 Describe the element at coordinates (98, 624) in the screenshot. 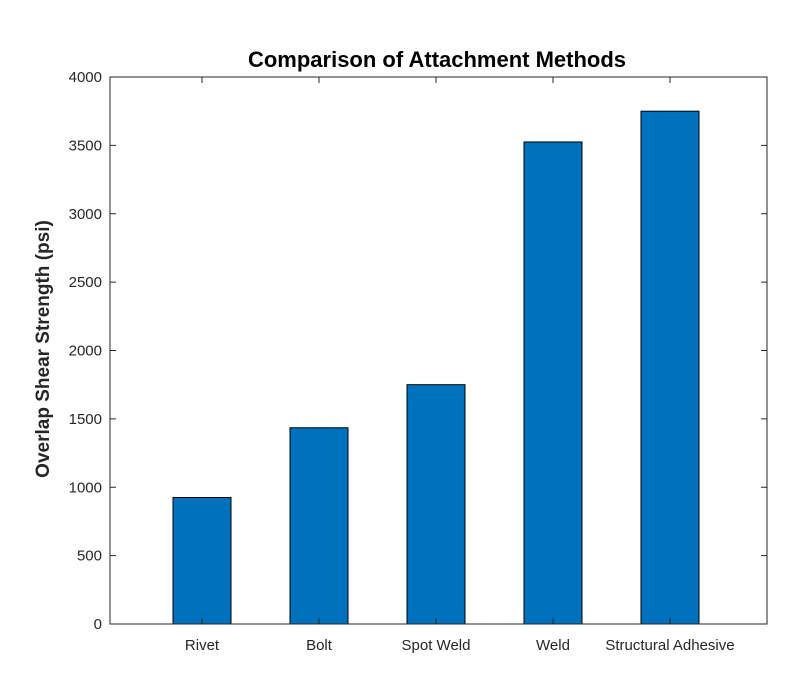

I see `y-tick-label: 0` at that location.